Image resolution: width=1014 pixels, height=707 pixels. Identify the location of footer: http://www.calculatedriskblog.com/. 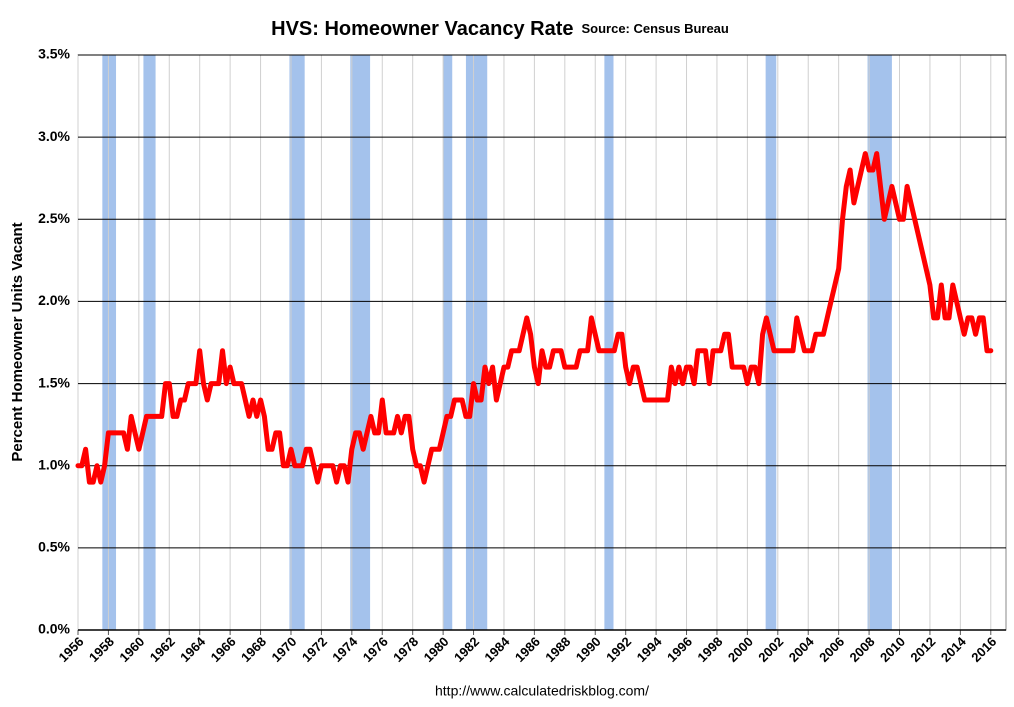
(542, 691).